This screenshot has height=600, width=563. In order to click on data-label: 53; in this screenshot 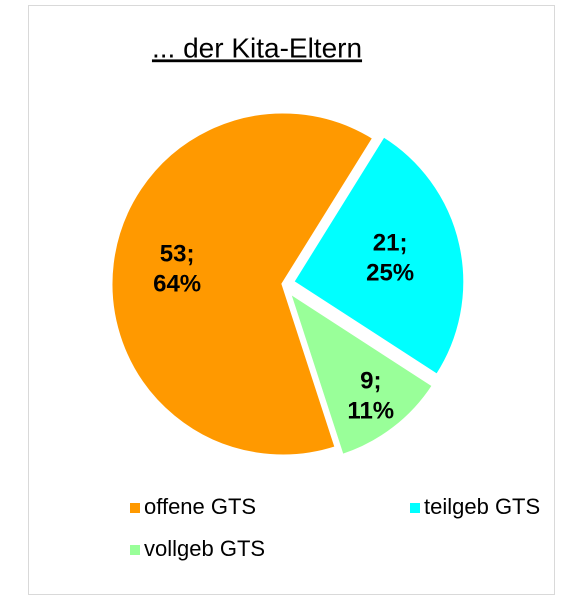, I will do `click(177, 253)`.